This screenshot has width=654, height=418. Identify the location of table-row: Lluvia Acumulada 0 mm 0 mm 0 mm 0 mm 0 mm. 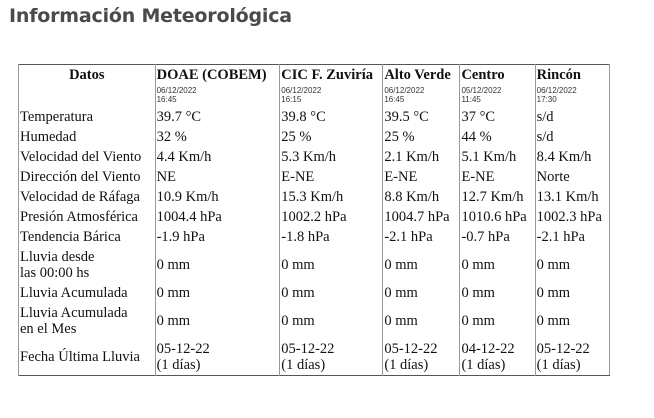
(314, 293).